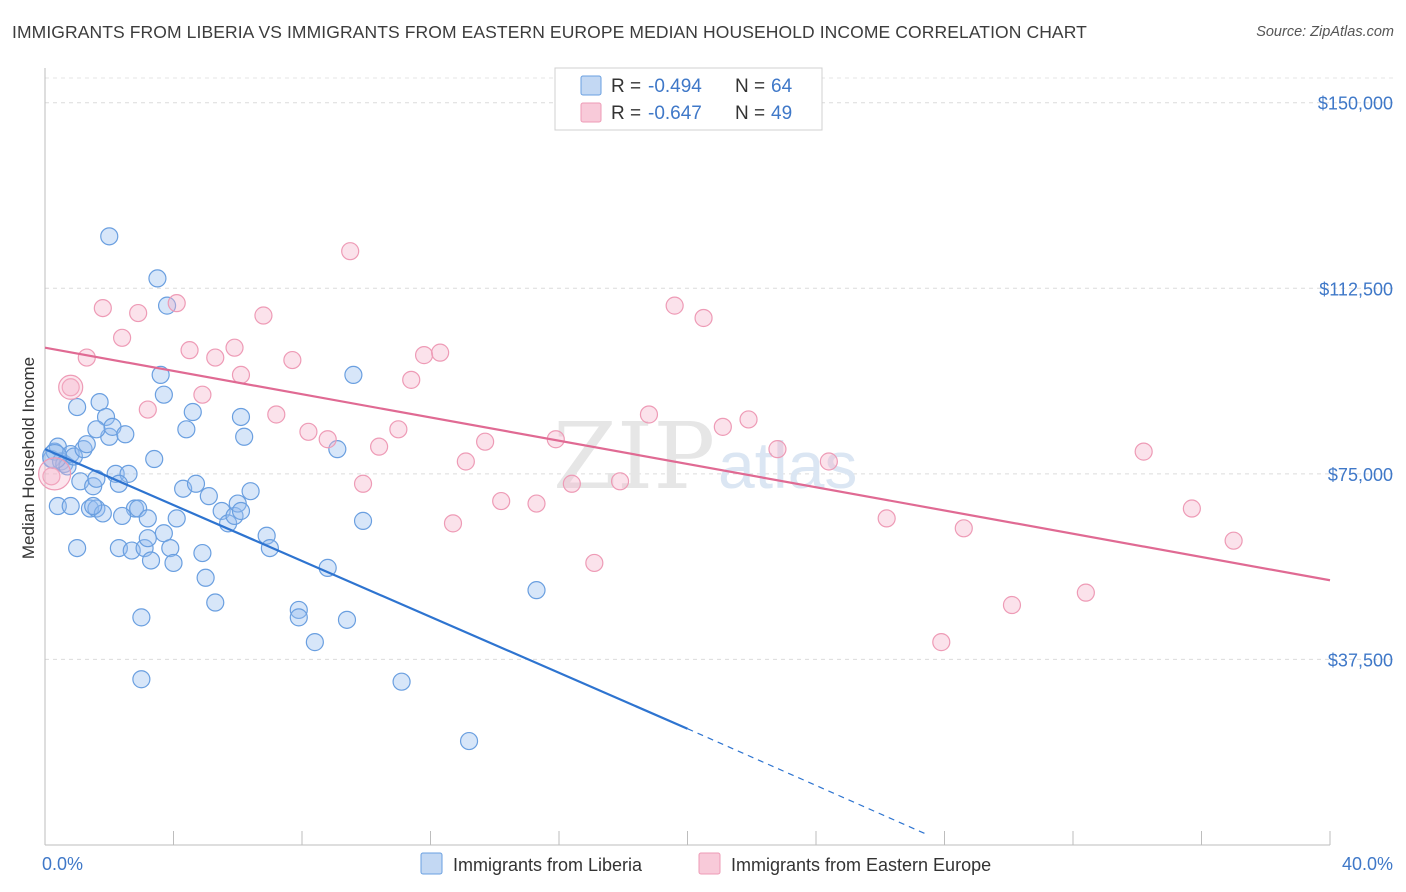 This screenshot has width=1406, height=892. Describe the element at coordinates (634, 456) in the screenshot. I see `watermark-zip-text: ZIP` at that location.